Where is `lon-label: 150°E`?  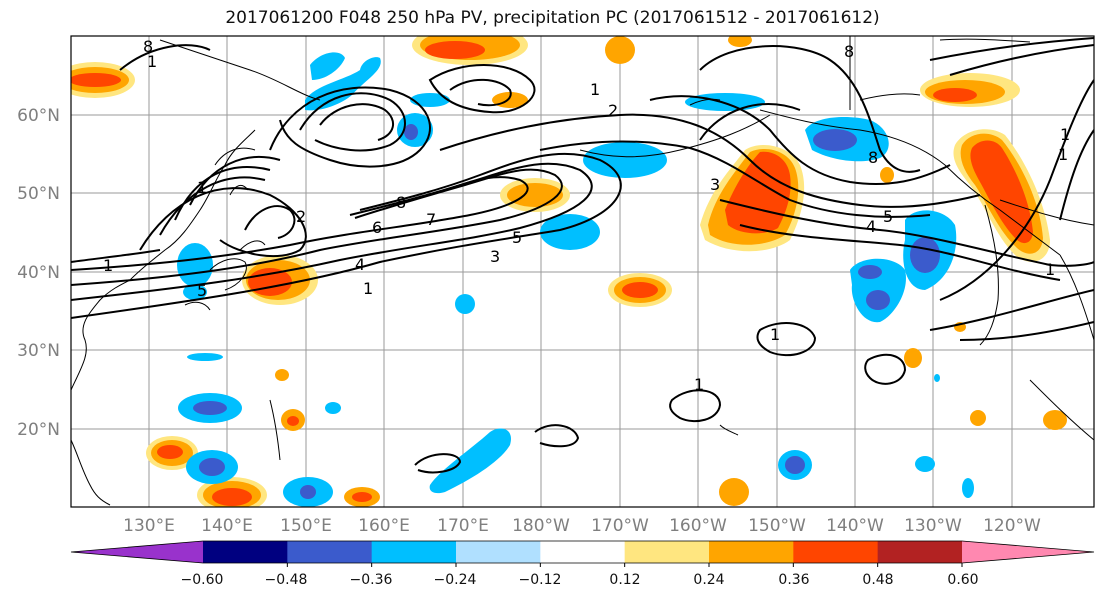
lon-label: 150°E is located at coordinates (306, 526).